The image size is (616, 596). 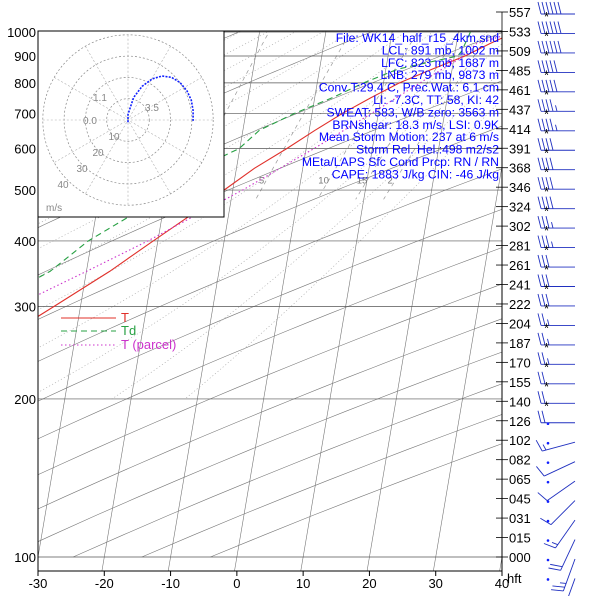 What do you see at coordinates (555, 298) in the screenshot?
I see `wind-barbs: * * * * * * * * * * * * * * * * * * * * *` at bounding box center [555, 298].